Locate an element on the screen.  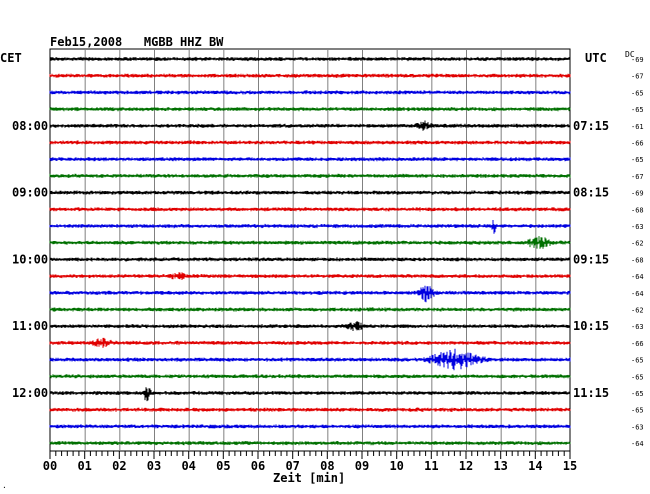
left-timezone-label: CET is located at coordinates (11, 58).